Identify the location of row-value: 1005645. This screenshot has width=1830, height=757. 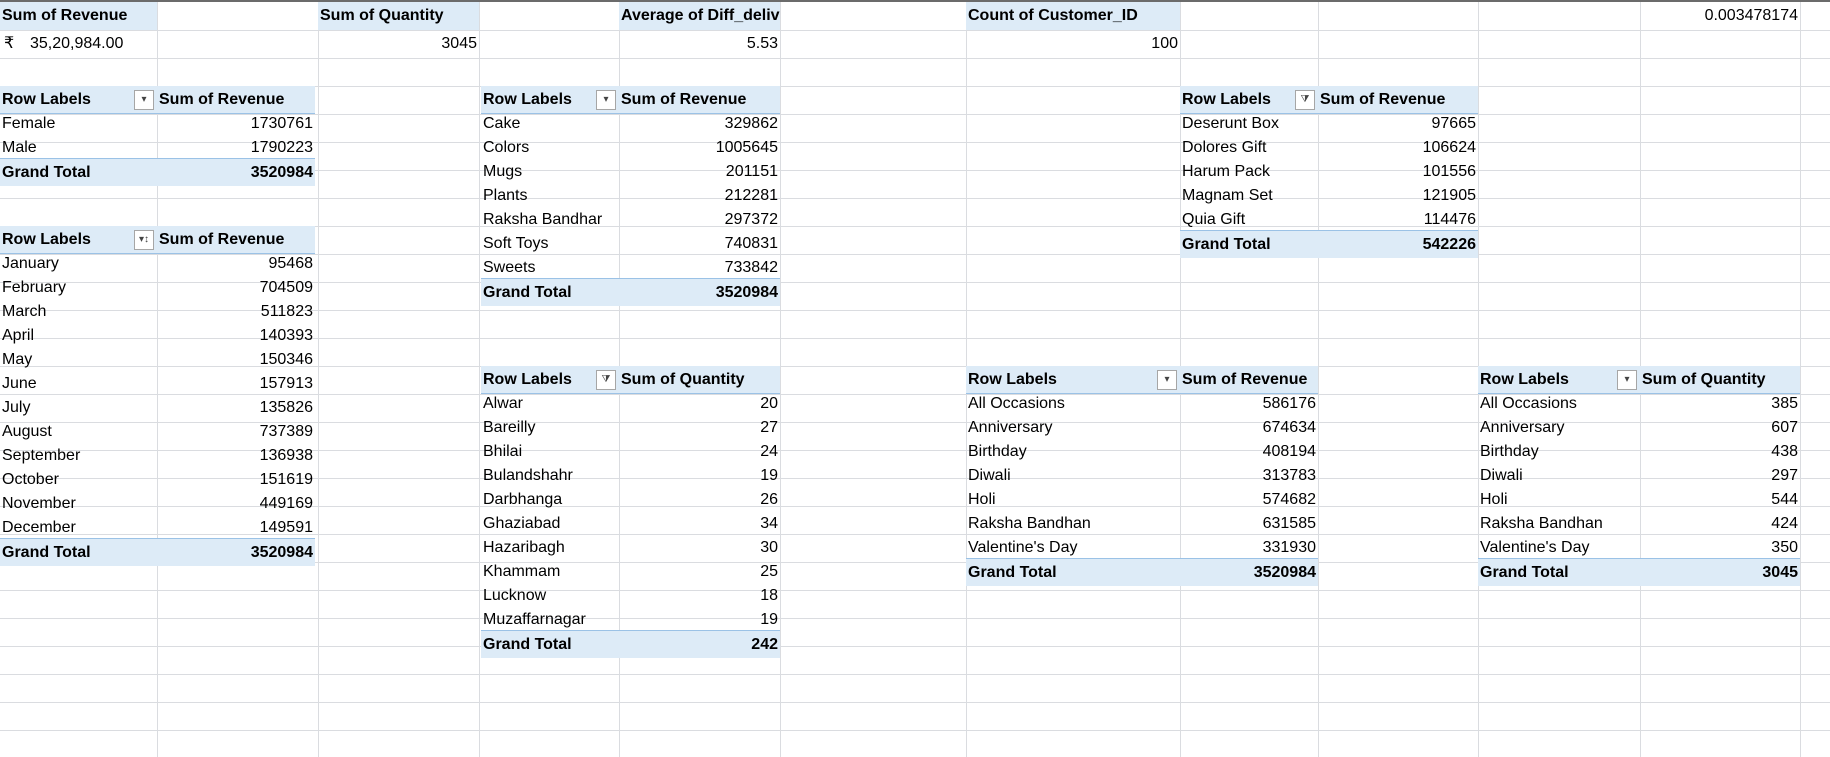
(746, 147).